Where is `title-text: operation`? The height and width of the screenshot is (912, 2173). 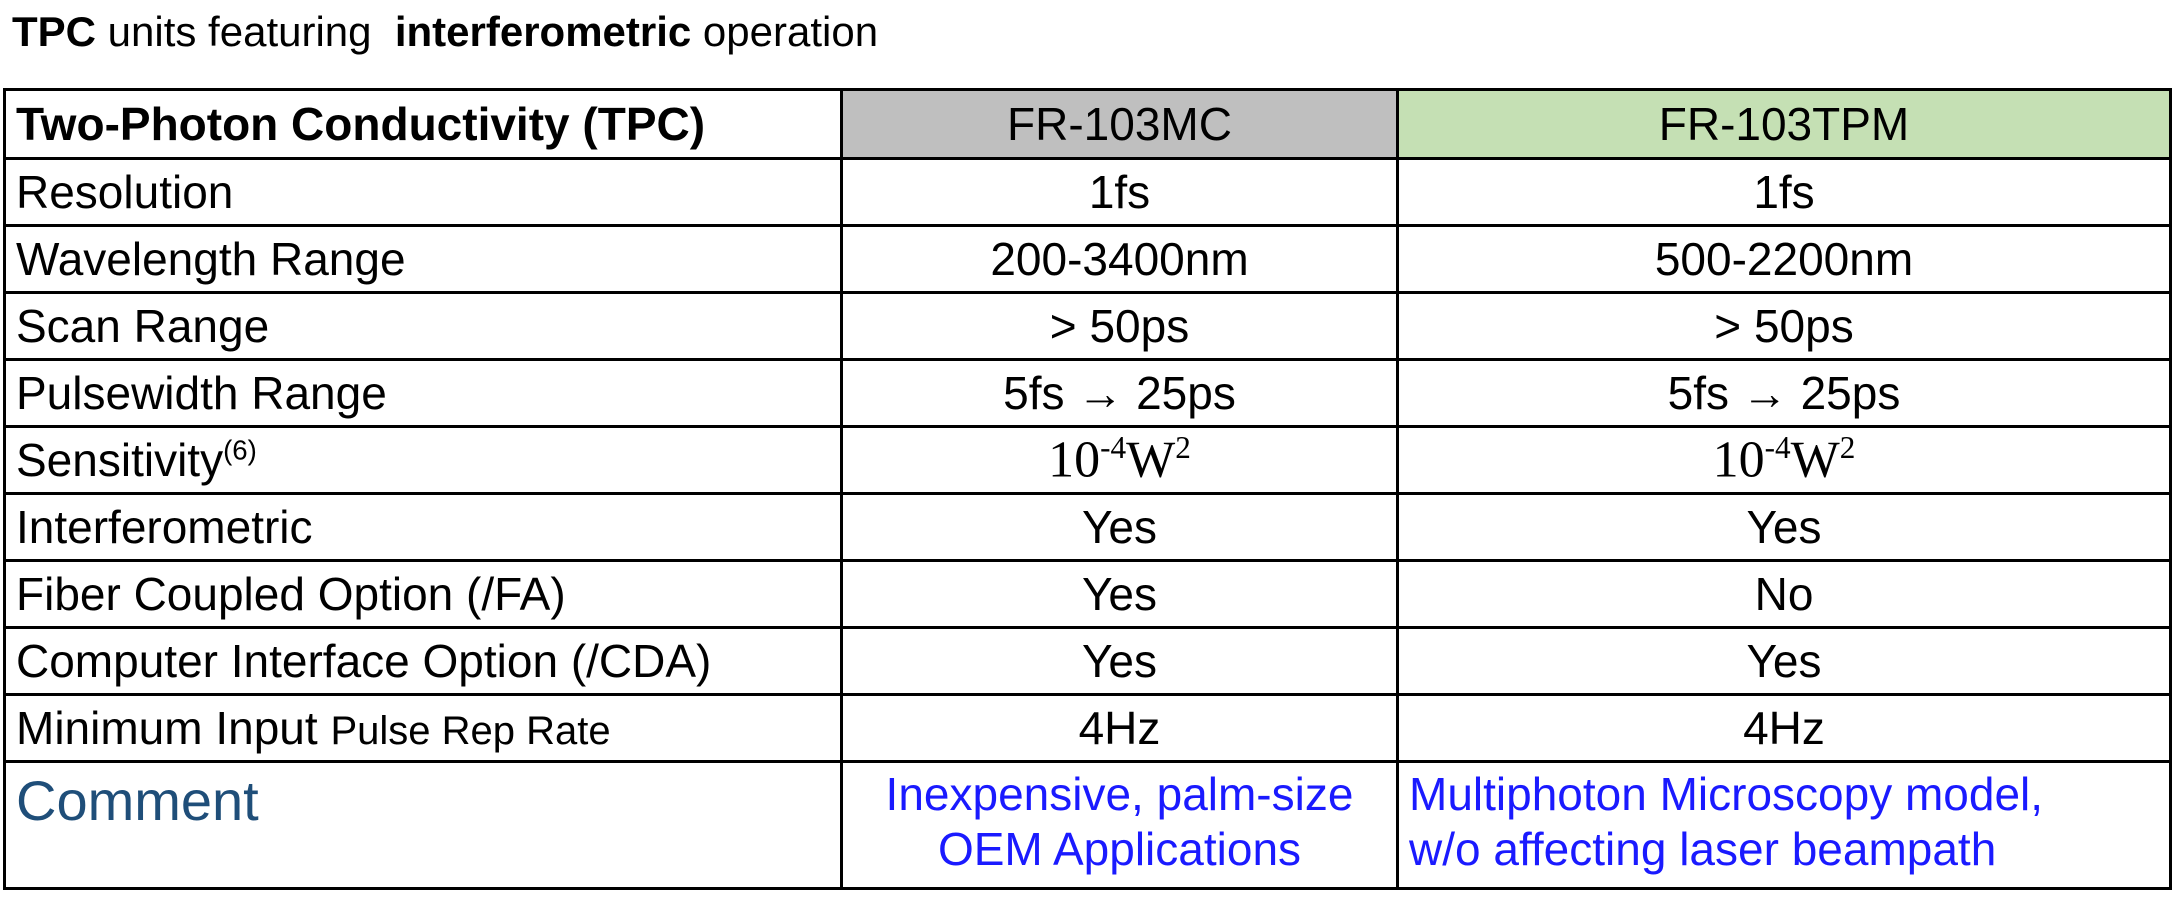
title-text: operation is located at coordinates (785, 31).